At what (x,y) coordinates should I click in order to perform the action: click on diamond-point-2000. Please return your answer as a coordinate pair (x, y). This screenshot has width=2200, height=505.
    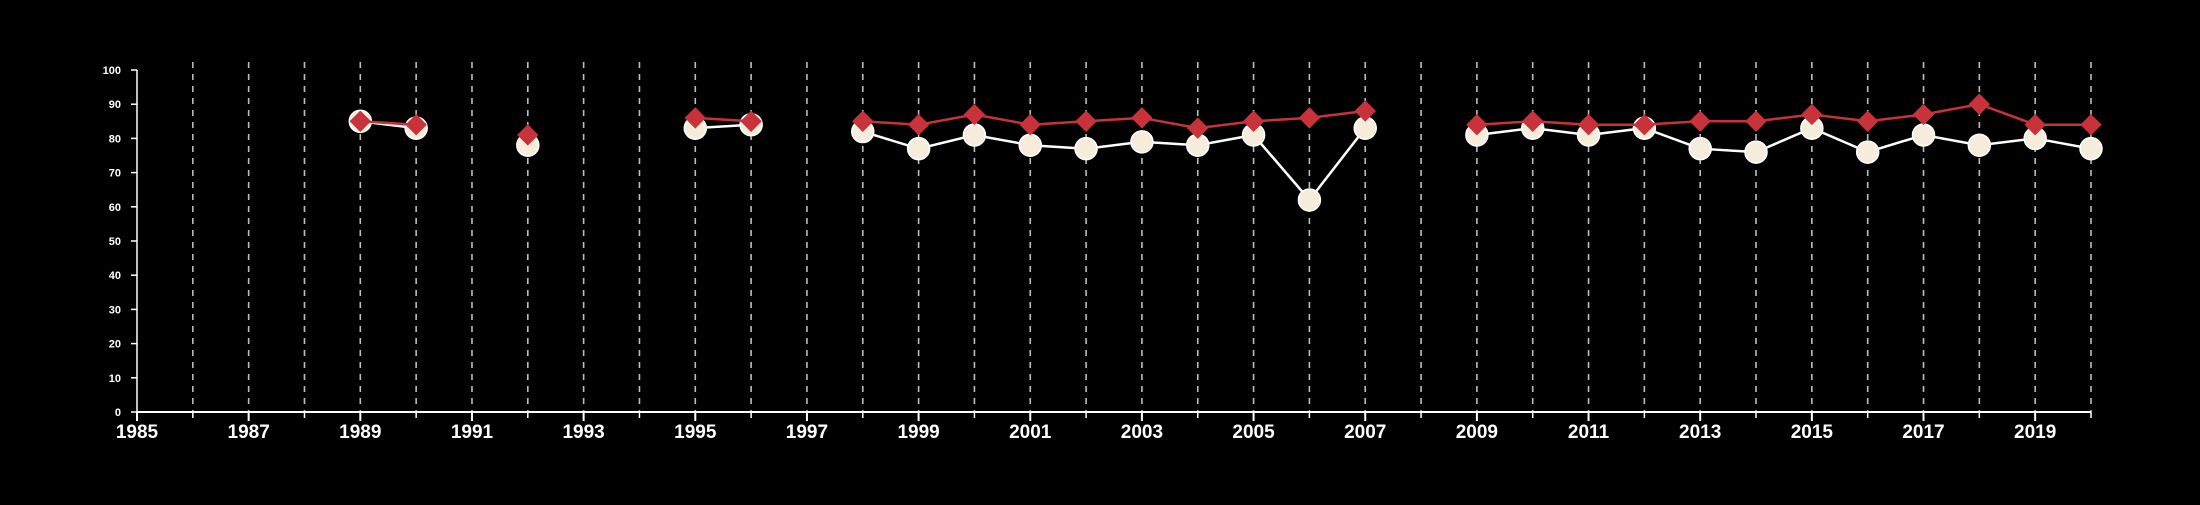
    Looking at the image, I should click on (974, 114).